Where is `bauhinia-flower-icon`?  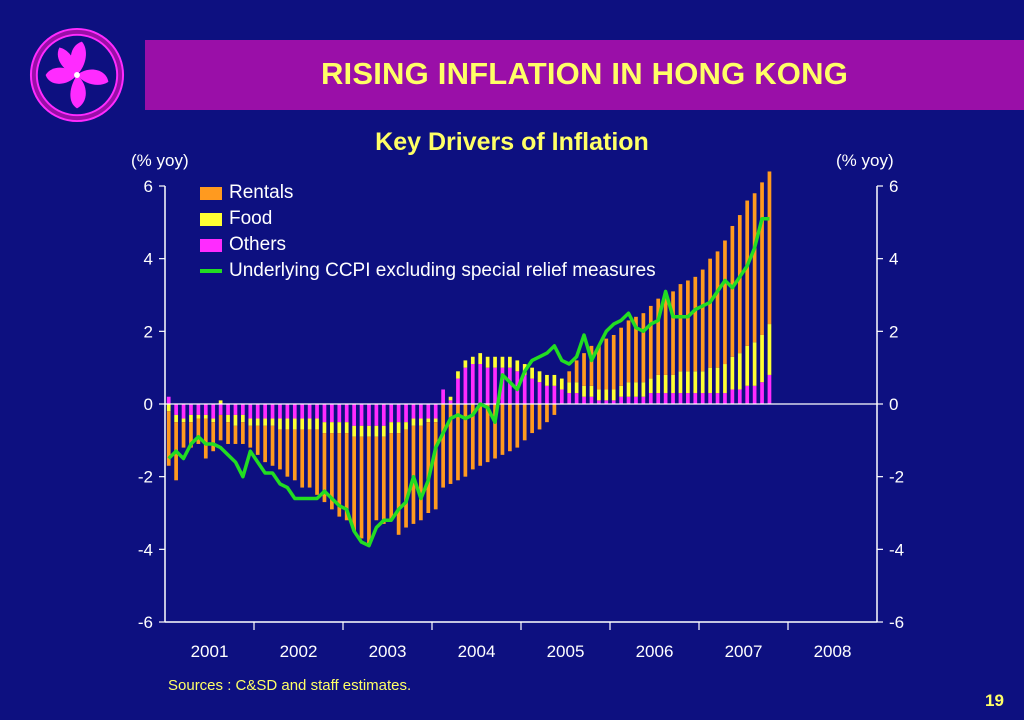 bauhinia-flower-icon is located at coordinates (77, 75).